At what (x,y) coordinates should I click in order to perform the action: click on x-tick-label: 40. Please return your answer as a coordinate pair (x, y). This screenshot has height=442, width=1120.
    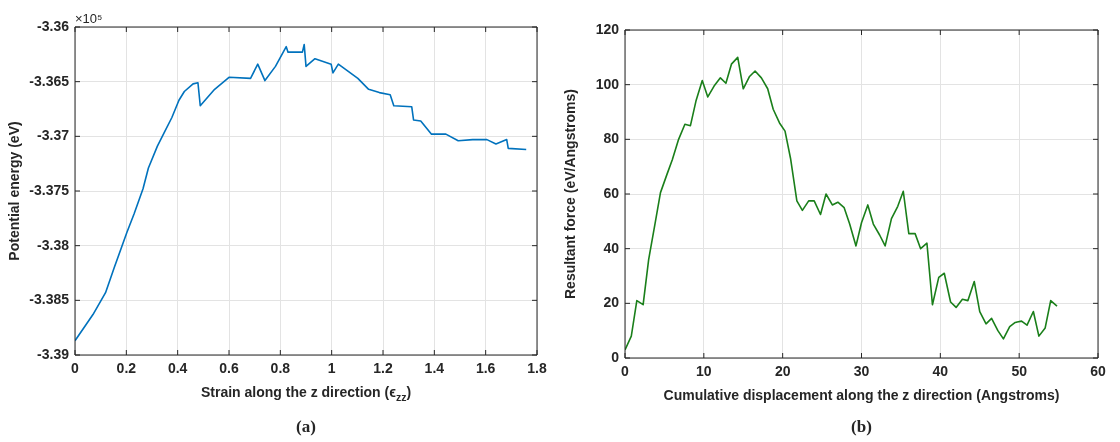
    Looking at the image, I should click on (940, 371).